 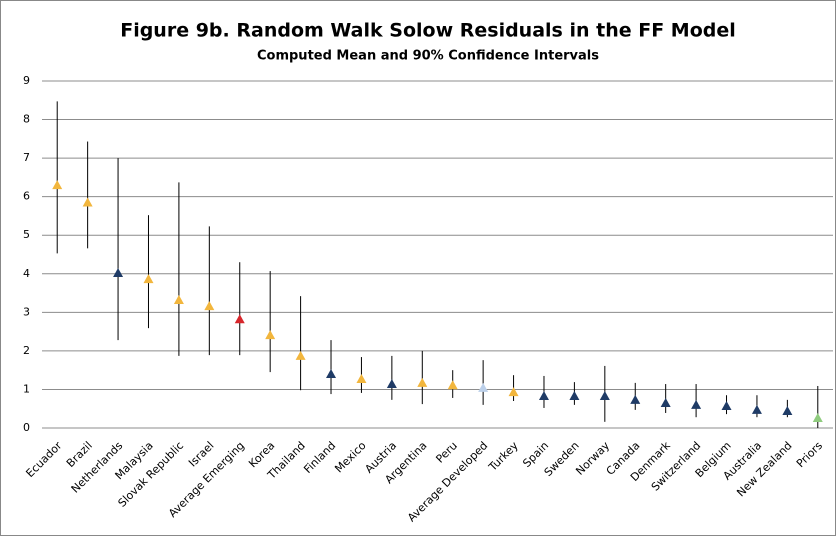 What do you see at coordinates (26, 311) in the screenshot?
I see `y-tick-label: 3` at bounding box center [26, 311].